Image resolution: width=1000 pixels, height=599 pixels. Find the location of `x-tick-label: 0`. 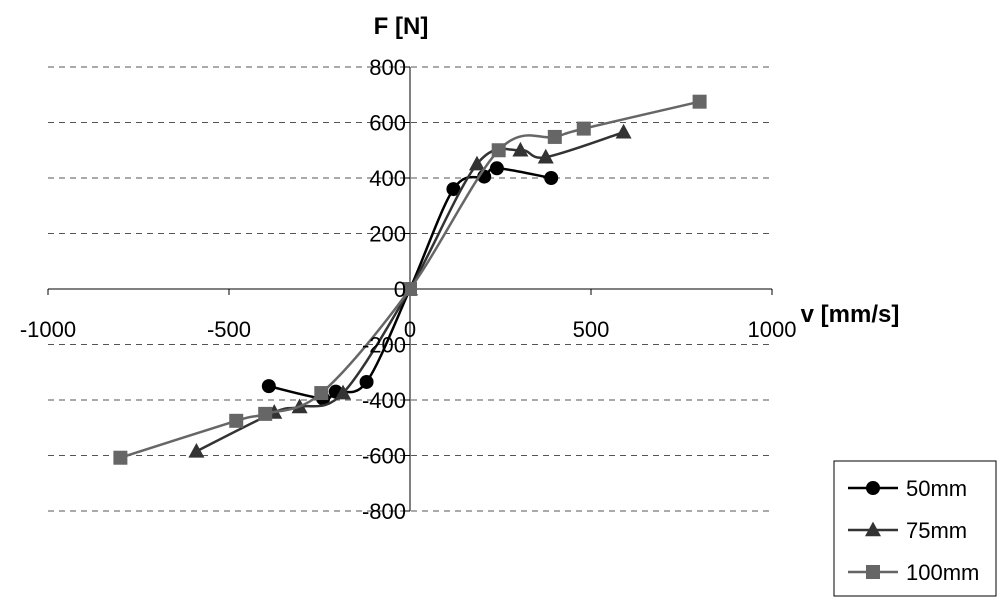

x-tick-label: 0 is located at coordinates (410, 329).